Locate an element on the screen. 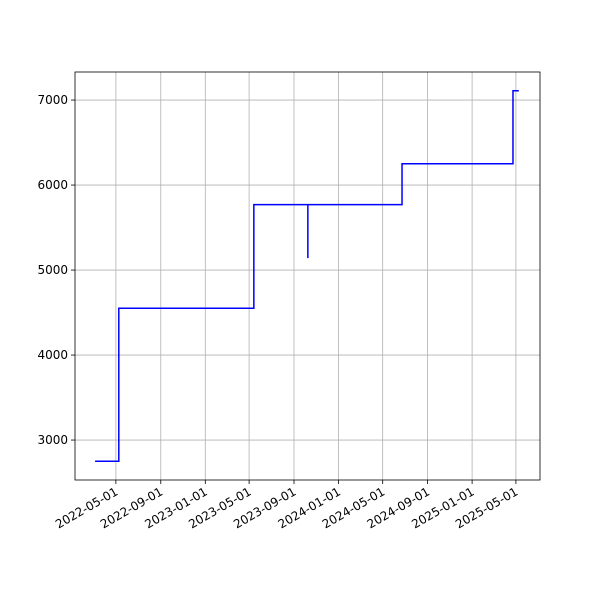 This screenshot has height=600, width=600. y-tick-label: 4000 is located at coordinates (52, 355).